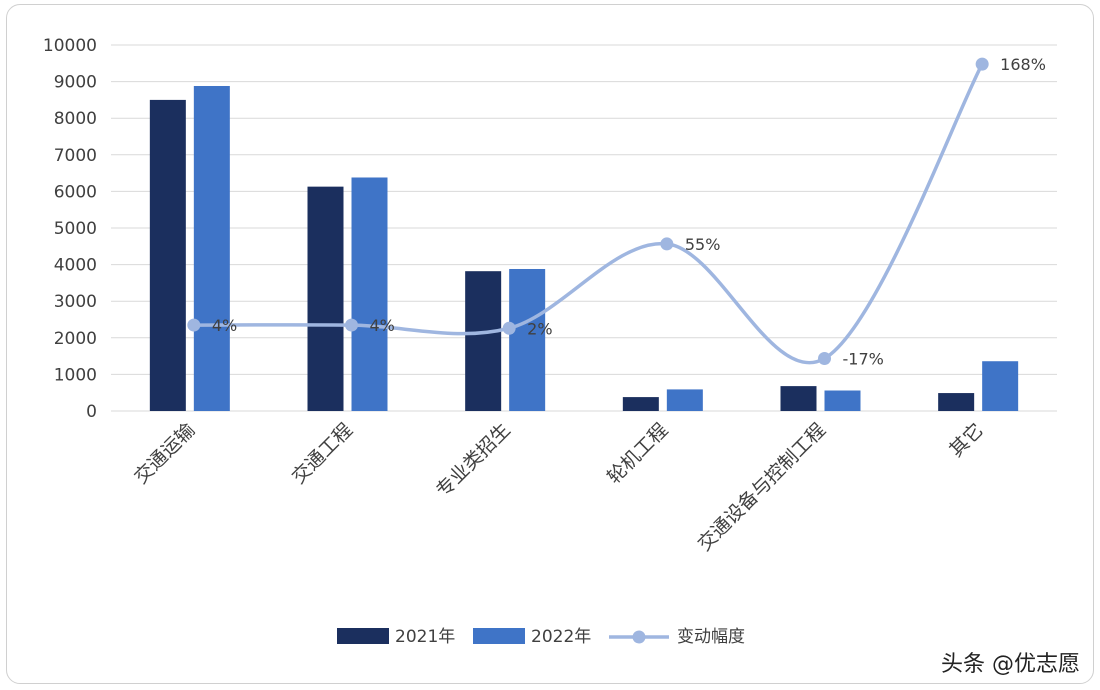  What do you see at coordinates (70, 46) in the screenshot?
I see `y-tick-label: 10000` at bounding box center [70, 46].